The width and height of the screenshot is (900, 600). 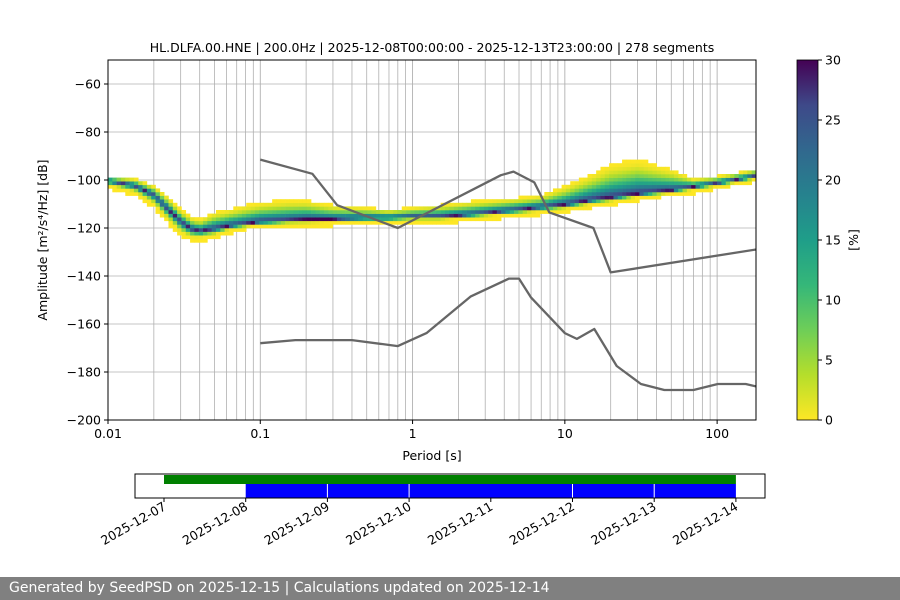 I want to click on colorbar-tick-label: 25, so click(x=833, y=120).